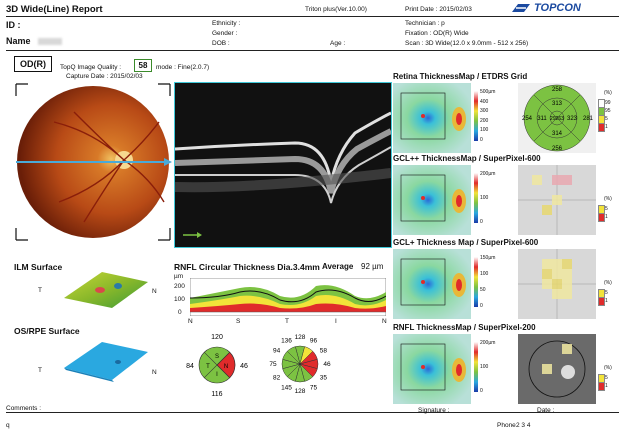  What do you see at coordinates (606, 378) in the screenshot?
I see `pct-item-3-0: 5` at bounding box center [606, 378].